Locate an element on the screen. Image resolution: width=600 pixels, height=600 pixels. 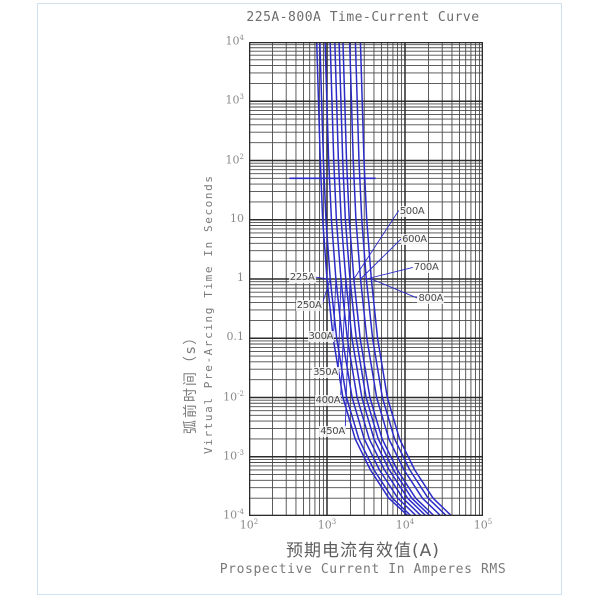
x-axis-title-en: Prospective Current In Amperes RMS is located at coordinates (363, 569).